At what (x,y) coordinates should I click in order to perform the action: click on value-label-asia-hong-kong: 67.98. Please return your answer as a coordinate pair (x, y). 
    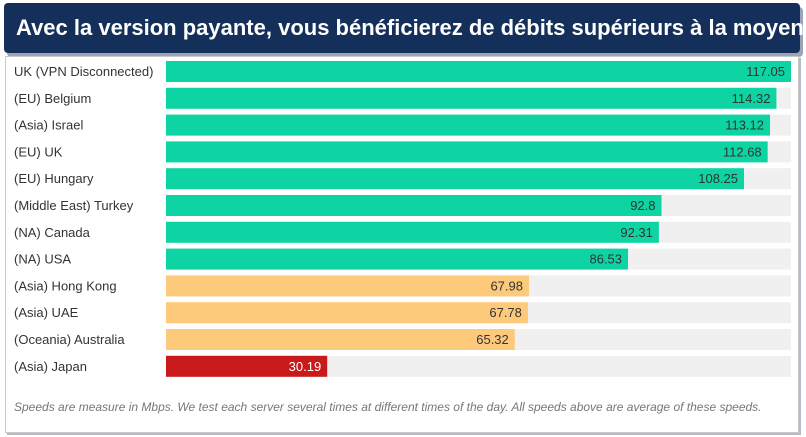
    Looking at the image, I should click on (506, 285).